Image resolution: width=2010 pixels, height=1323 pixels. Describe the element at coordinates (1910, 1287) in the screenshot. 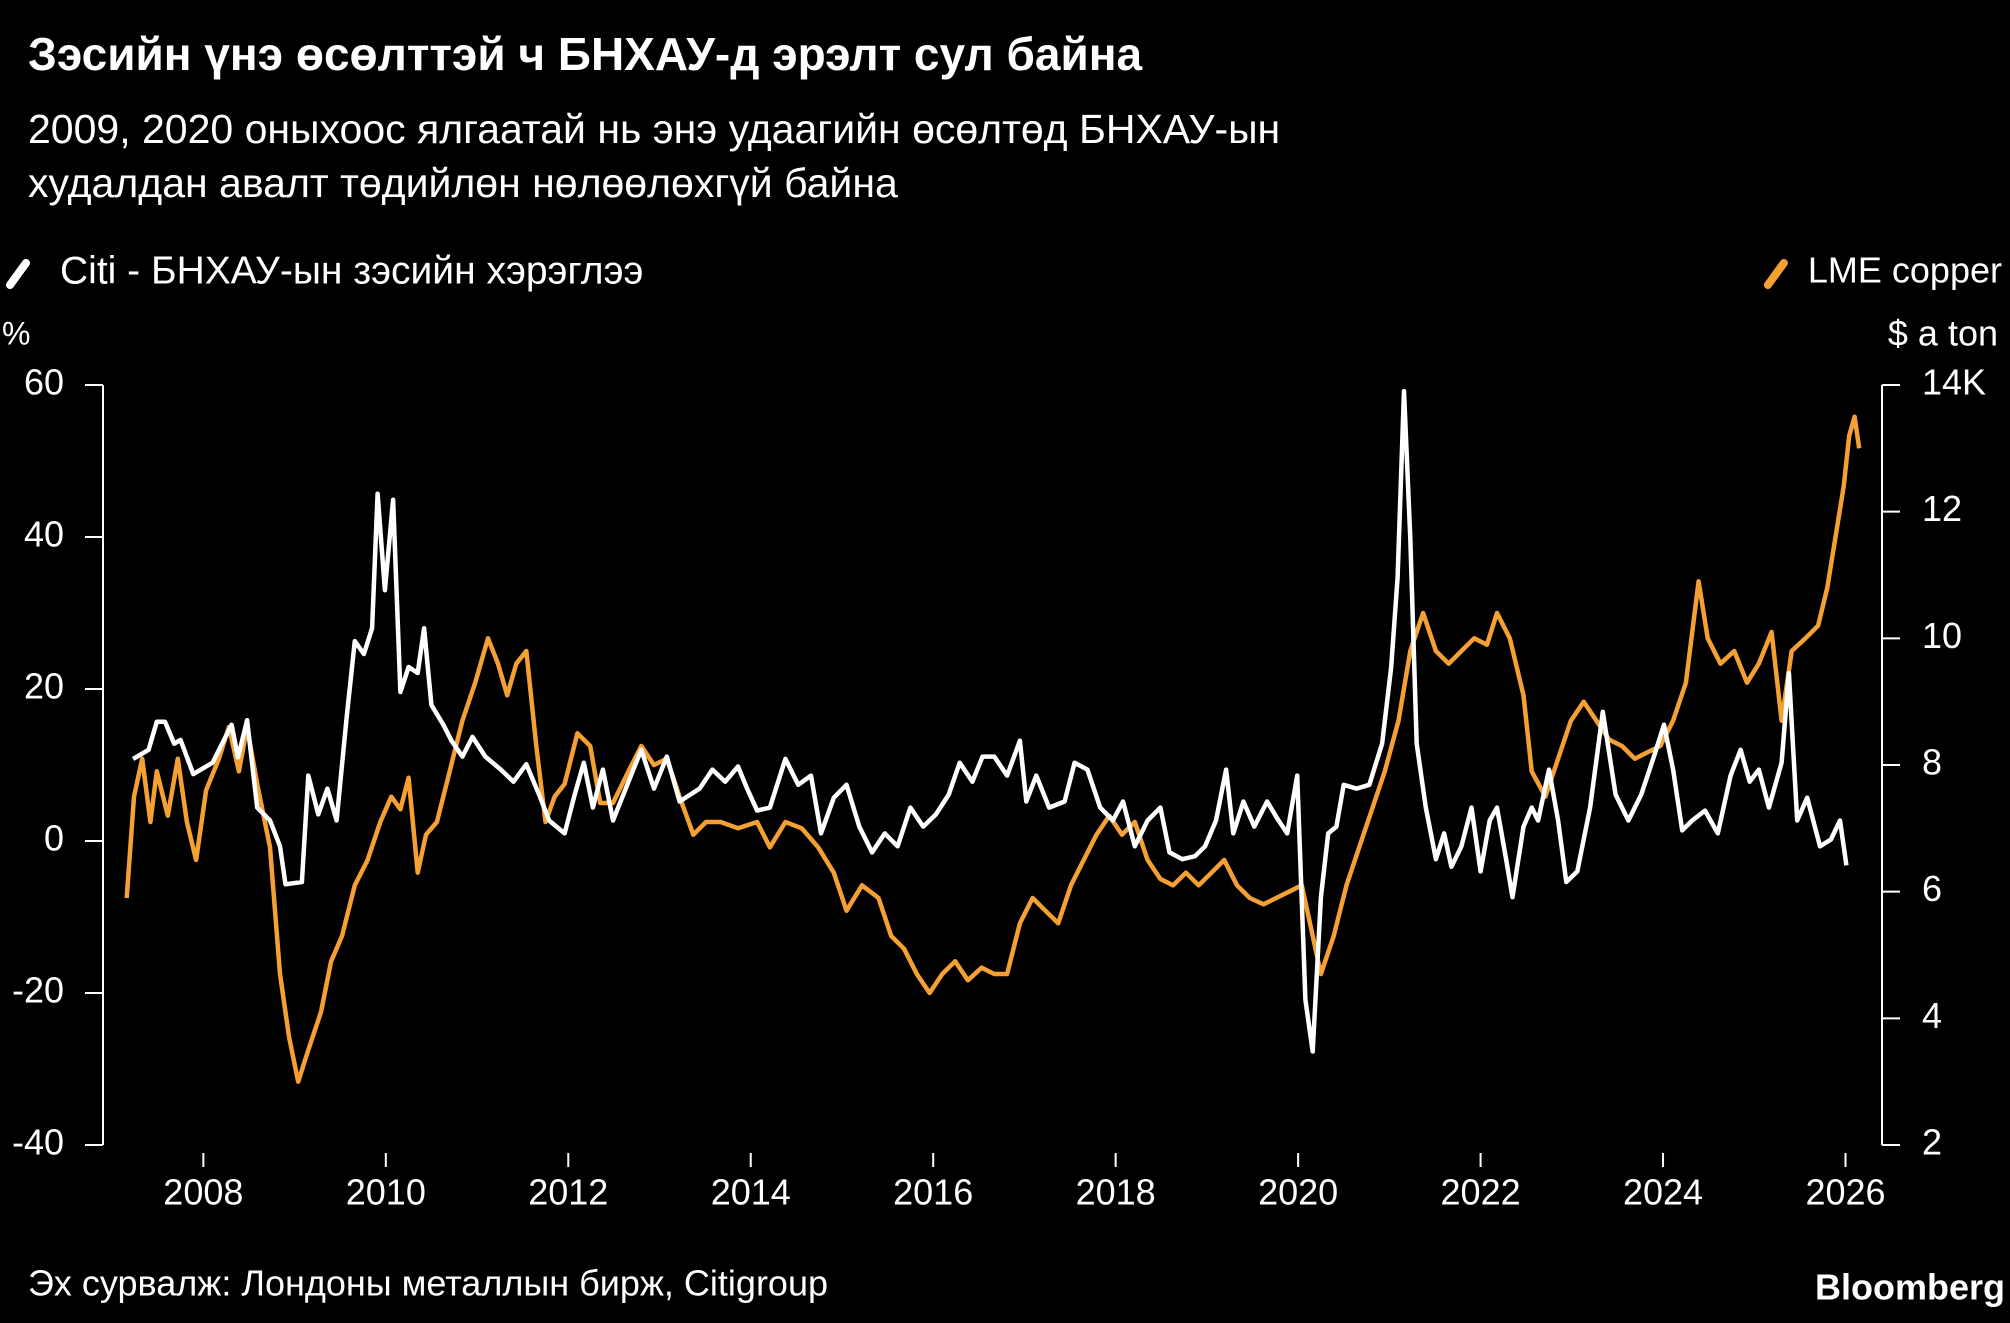

I see `credit: Bloomberg` at that location.